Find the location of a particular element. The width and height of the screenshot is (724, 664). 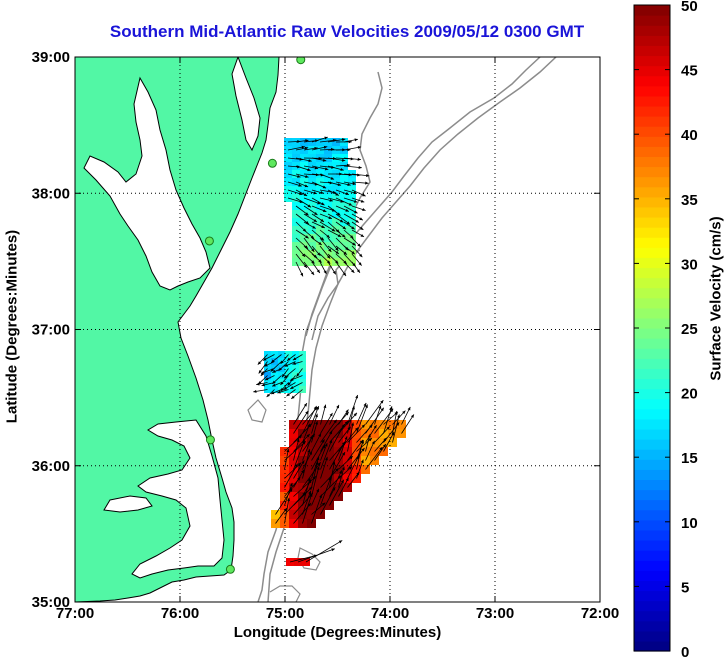

colorbar-tick-label: 50 is located at coordinates (689, 7).